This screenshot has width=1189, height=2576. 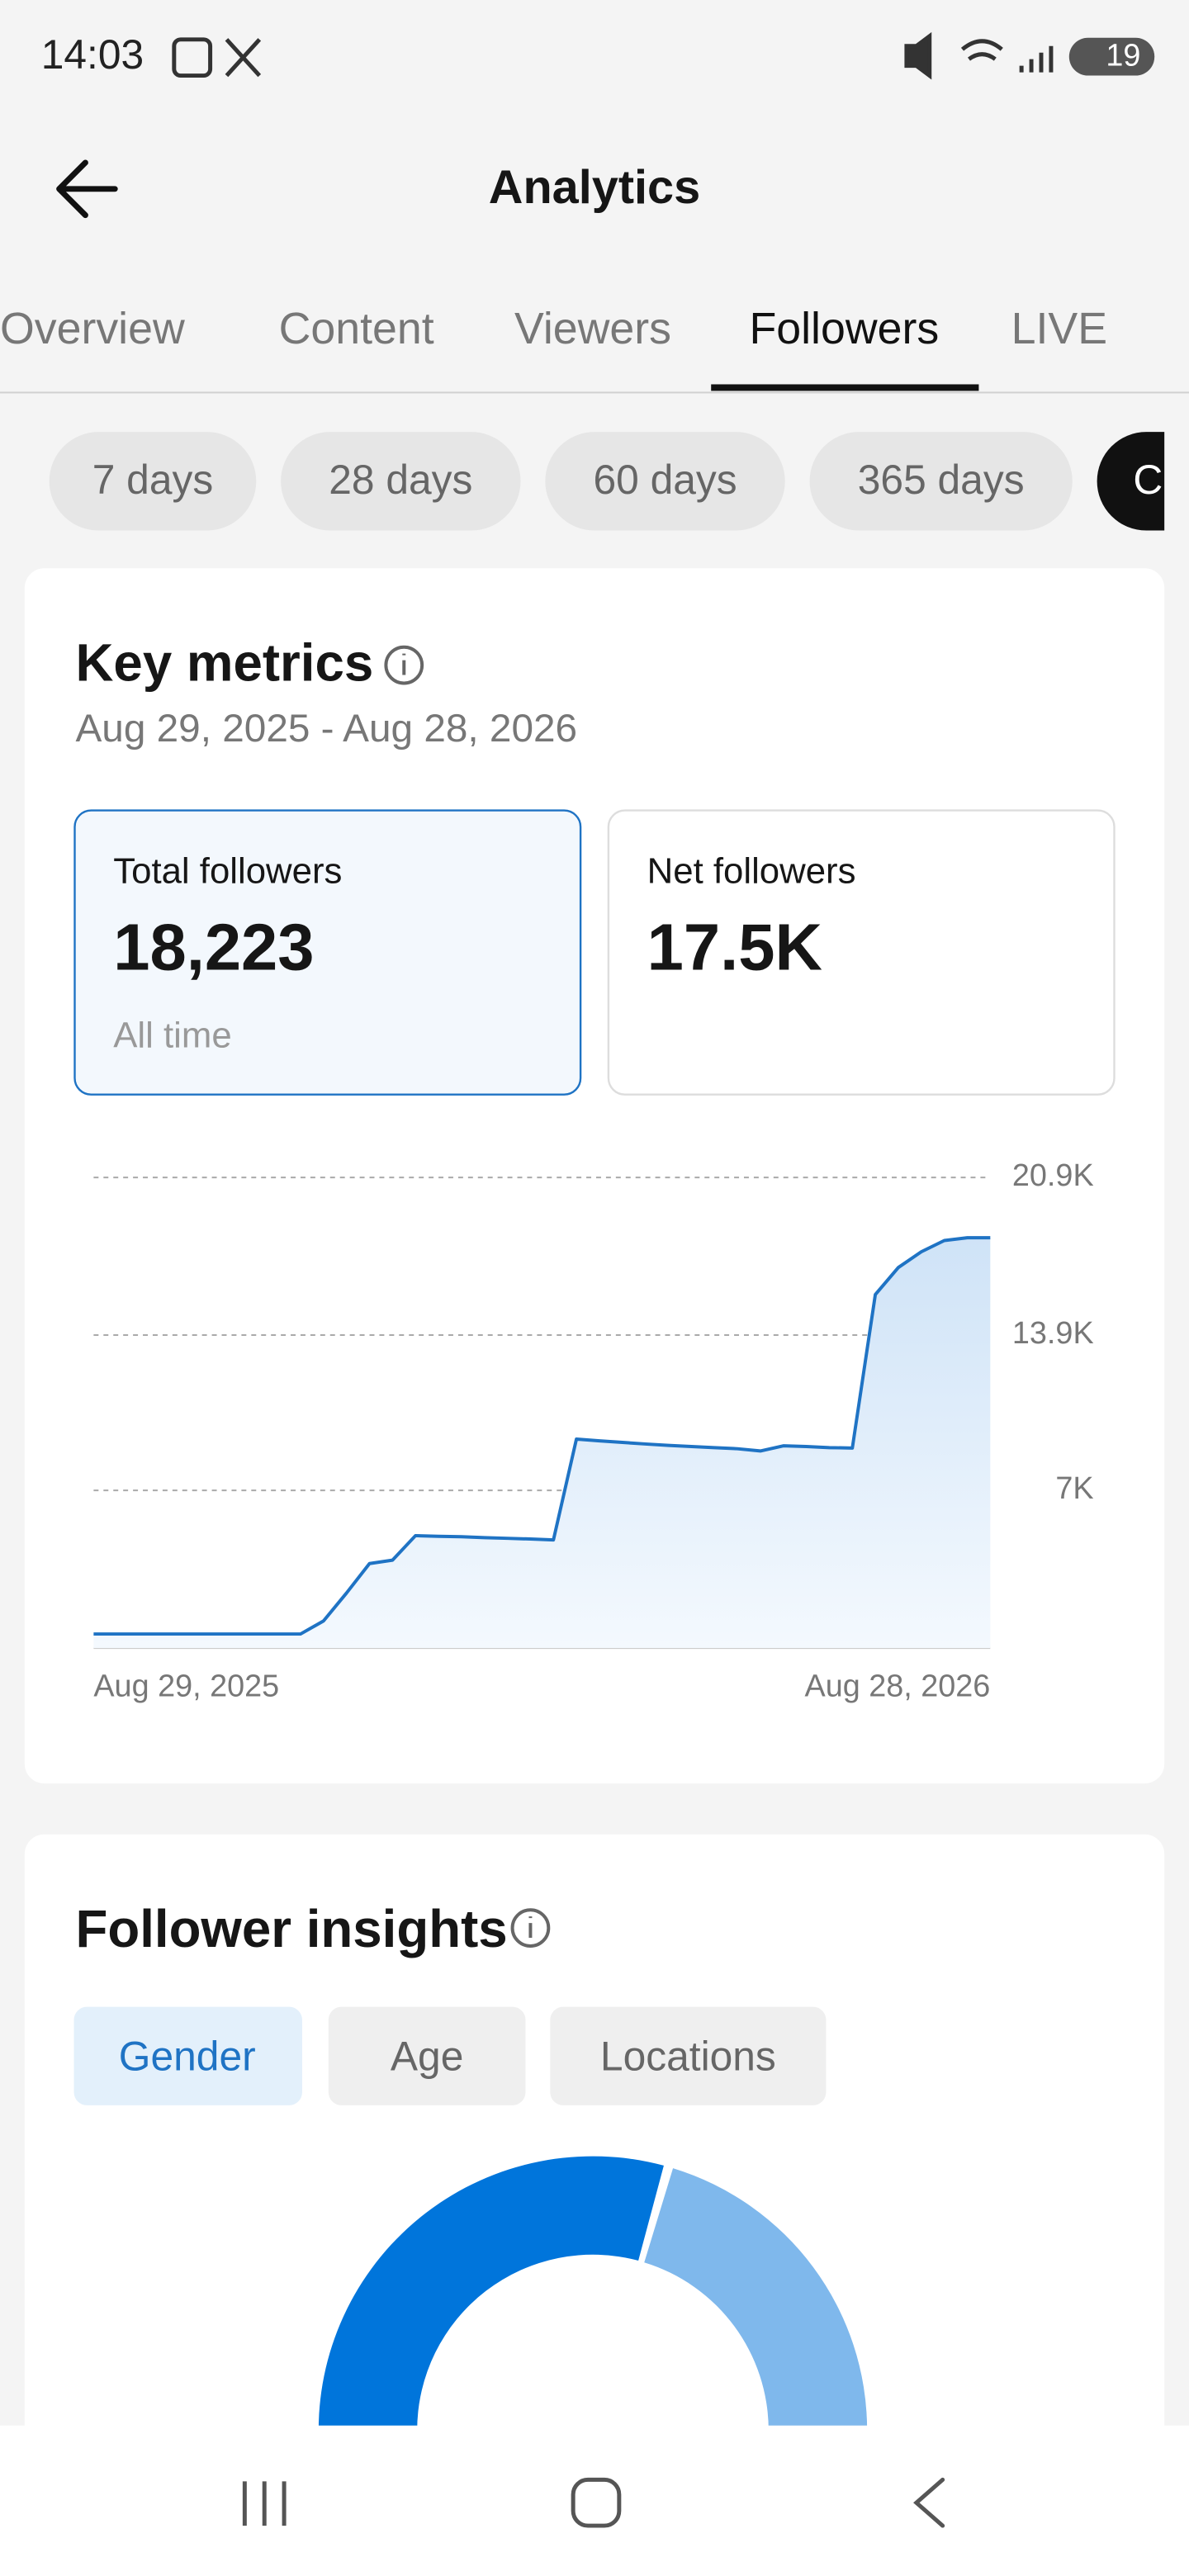 I want to click on home-button, so click(x=596, y=2502).